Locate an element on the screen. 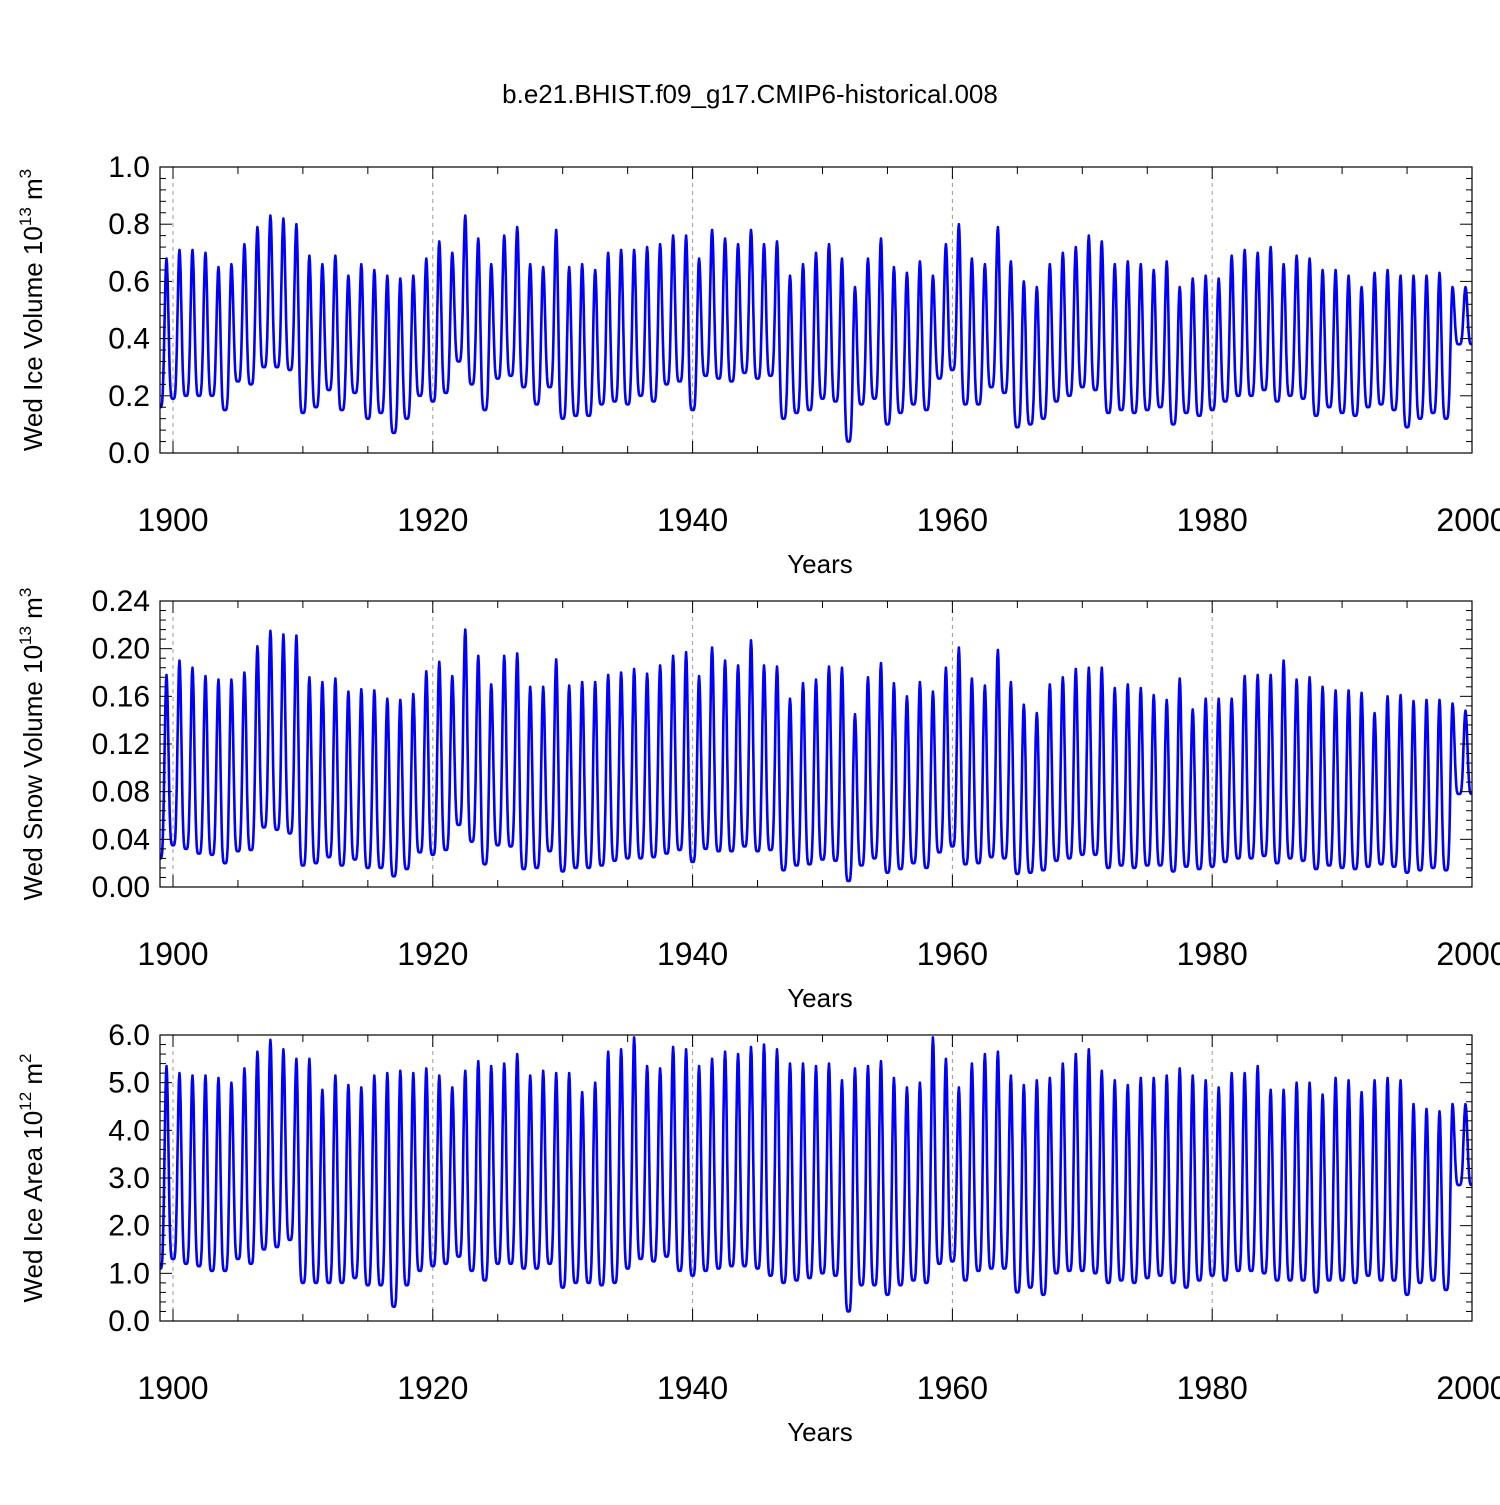 The image size is (1500, 1505). y-tick-label: 0.20 is located at coordinates (121, 649).